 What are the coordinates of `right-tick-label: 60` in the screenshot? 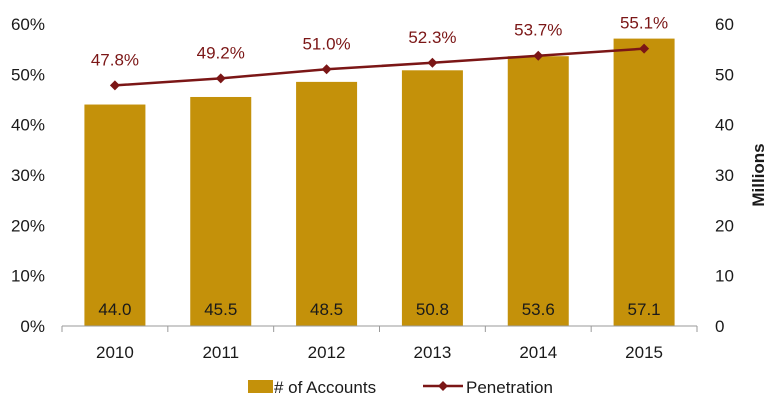 It's located at (724, 24).